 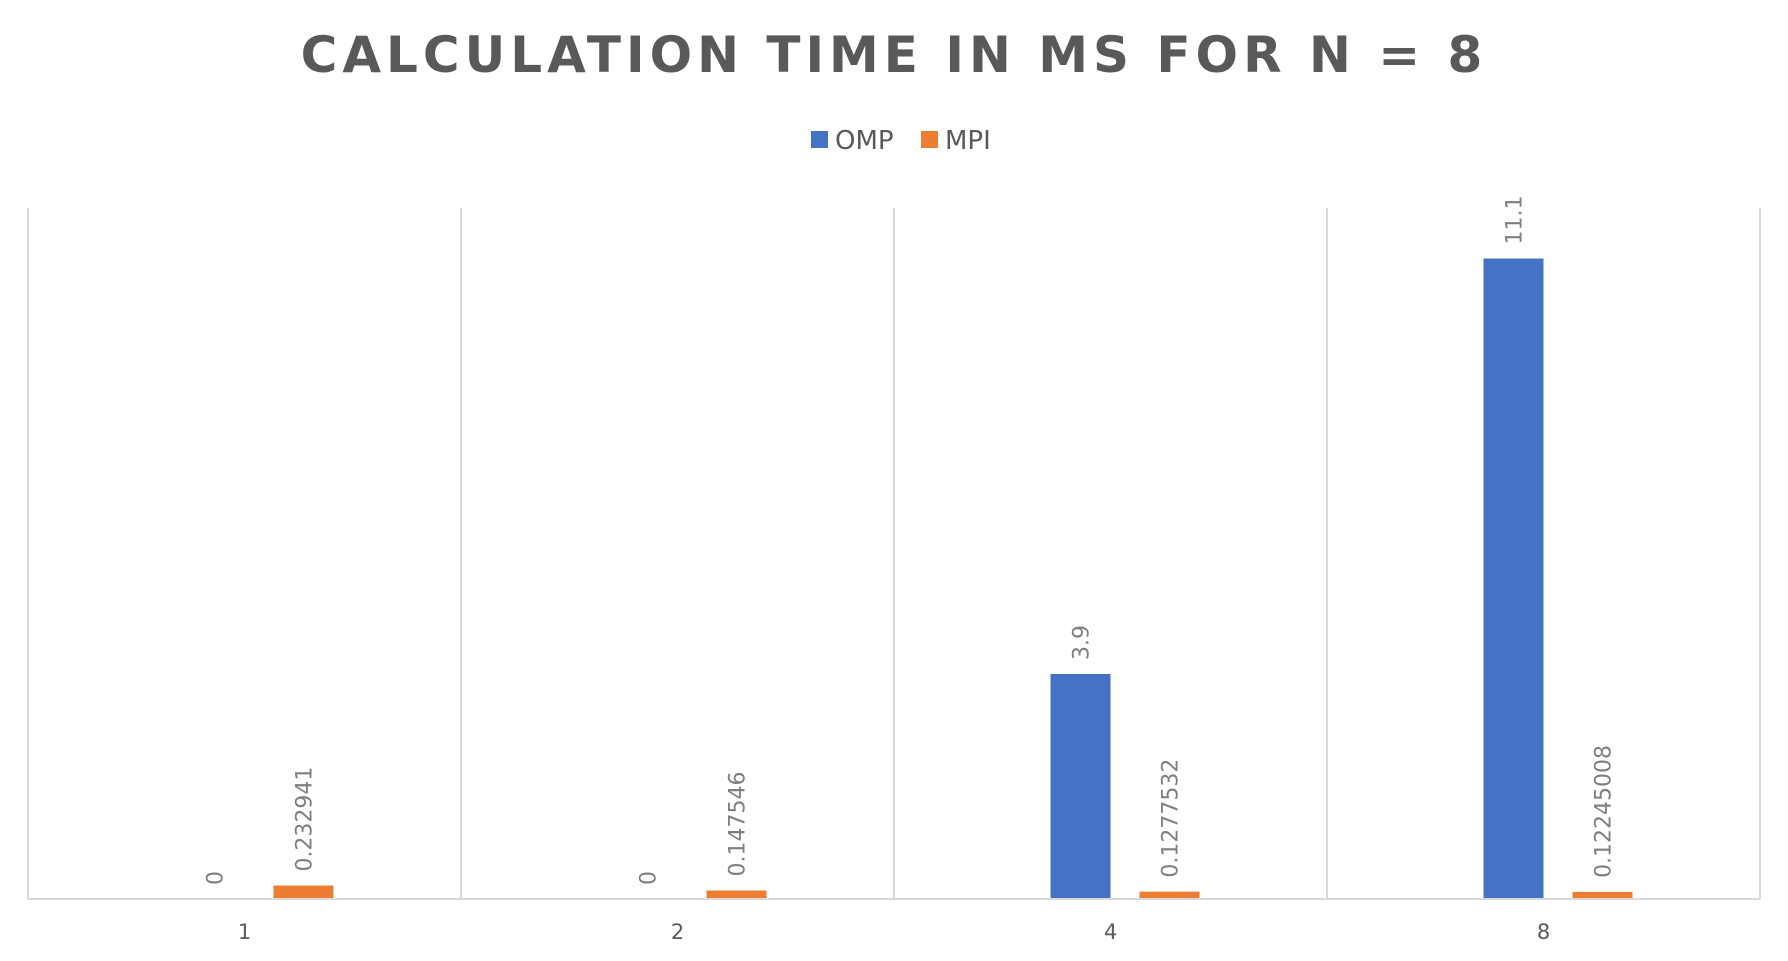 What do you see at coordinates (1604, 811) in the screenshot?
I see `data-label-mpi-8: 0.12245008` at bounding box center [1604, 811].